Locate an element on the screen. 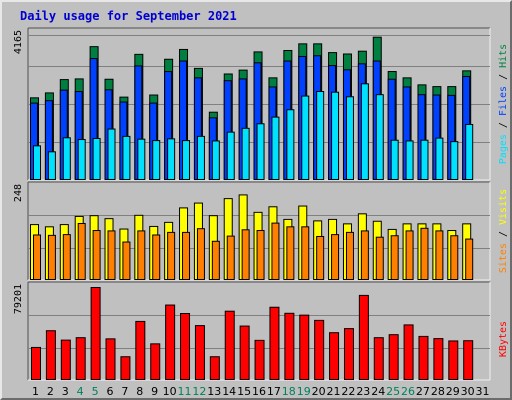 The width and height of the screenshot is (512, 400). x-tick-label-day-4: 4 is located at coordinates (80, 391).